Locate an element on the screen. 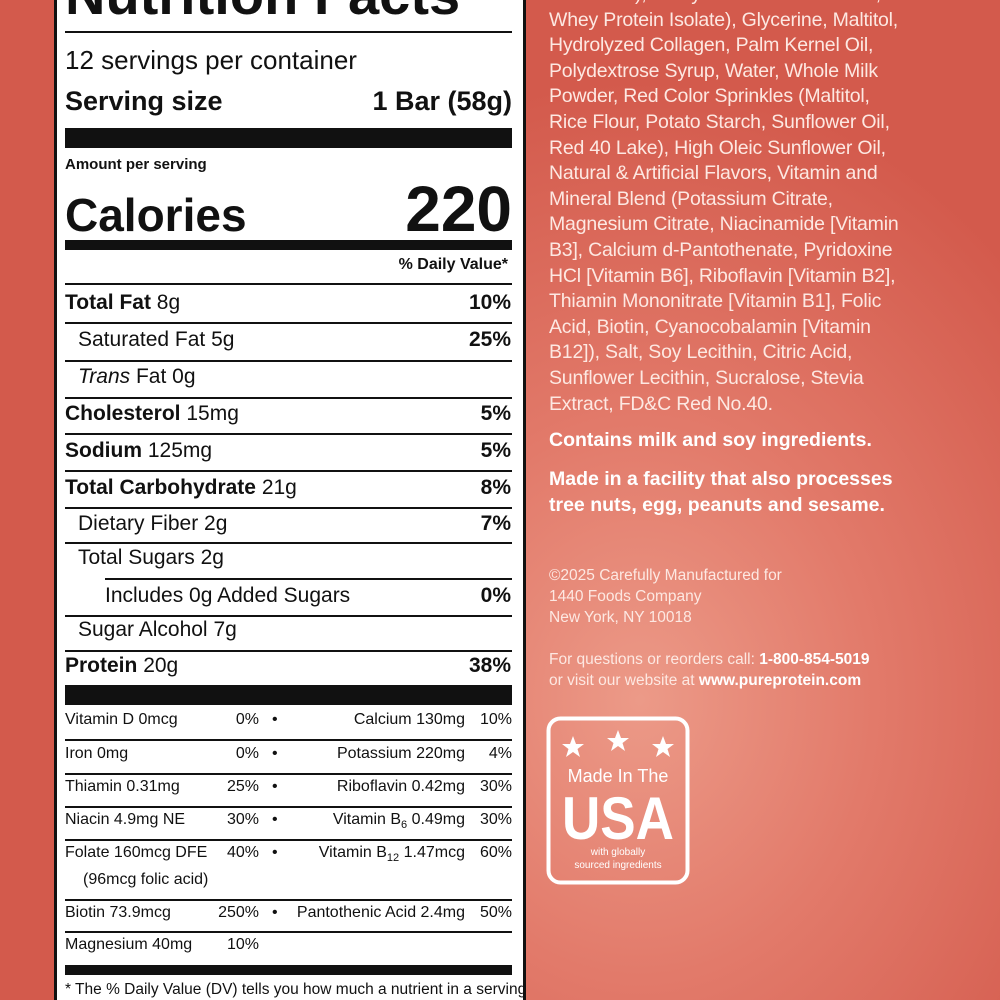 The width and height of the screenshot is (1000, 1000). facility-line: tree nuts, egg, peanuts and sesame. is located at coordinates (717, 505).